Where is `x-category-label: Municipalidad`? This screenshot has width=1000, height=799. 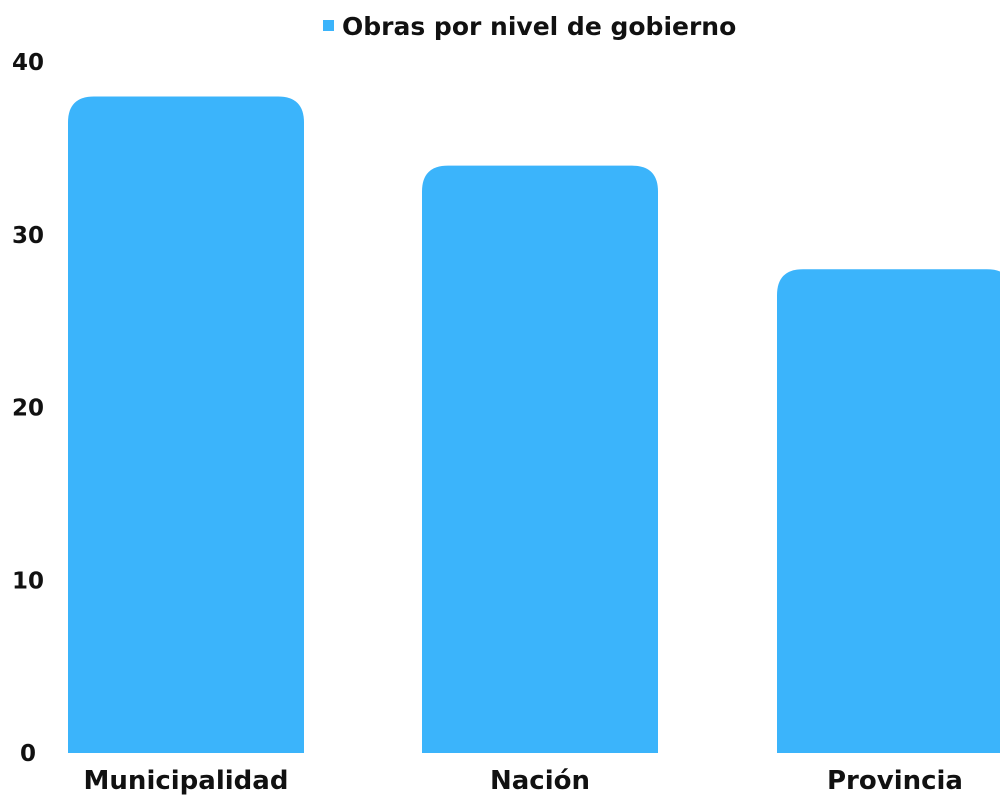 x-category-label: Municipalidad is located at coordinates (186, 781).